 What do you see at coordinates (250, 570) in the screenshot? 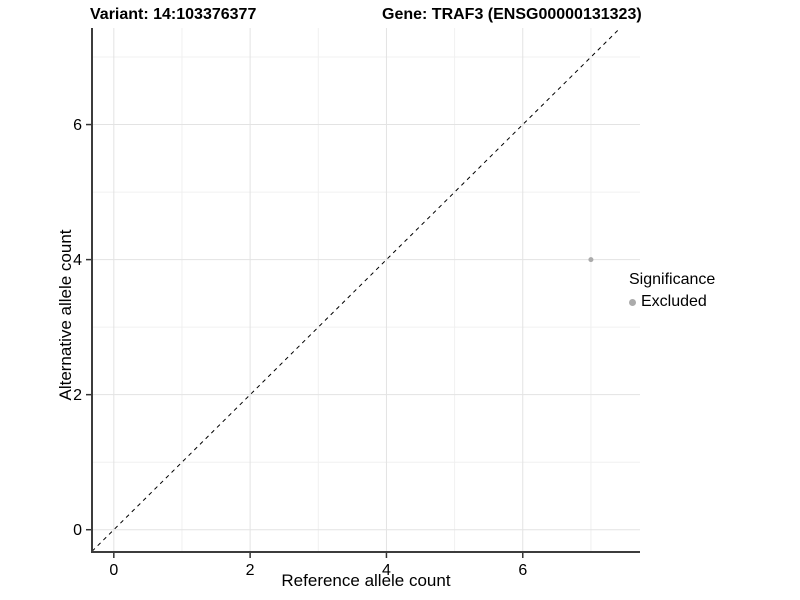
I see `x-tick-label: 2` at bounding box center [250, 570].